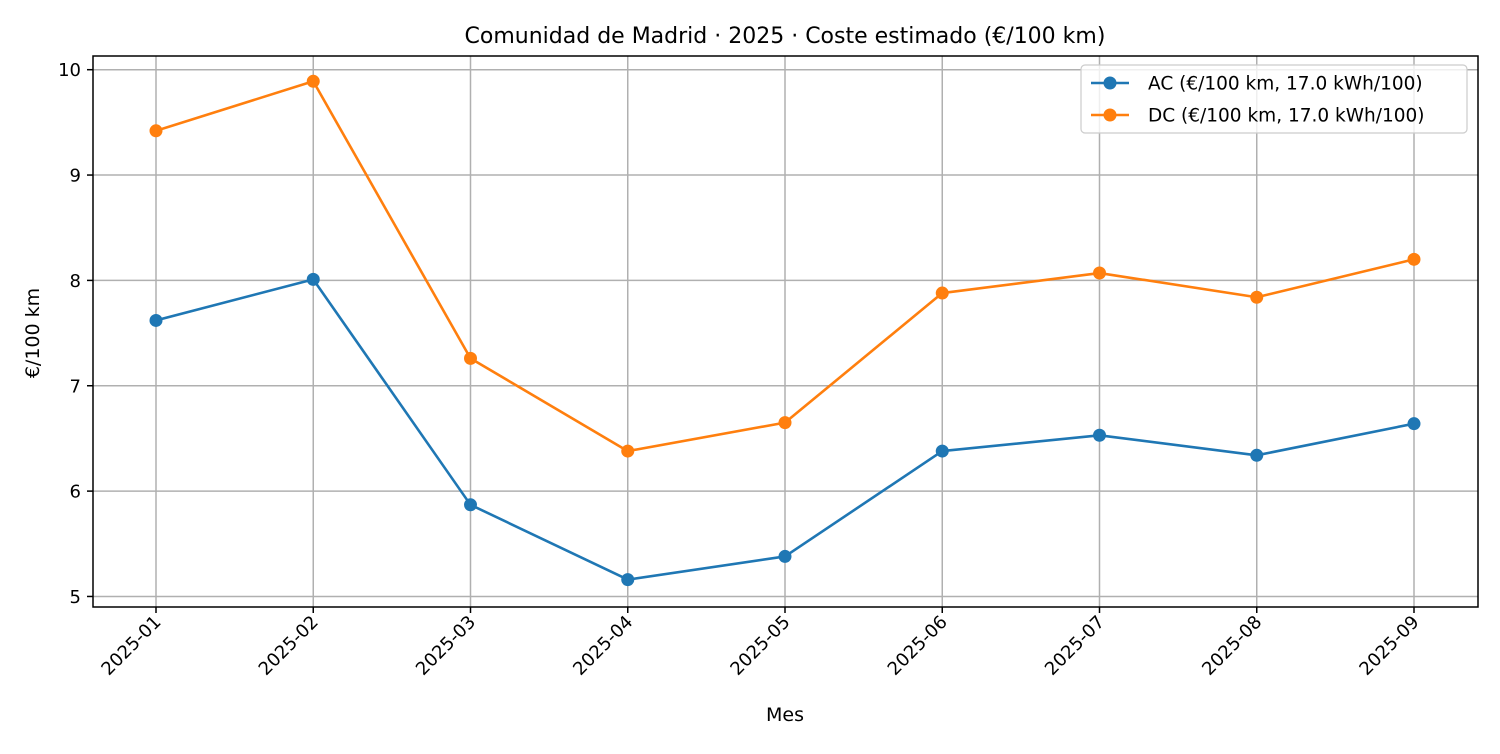 The image size is (1500, 754). Describe the element at coordinates (1389, 646) in the screenshot. I see `x-tick-label: 2025-09` at that location.